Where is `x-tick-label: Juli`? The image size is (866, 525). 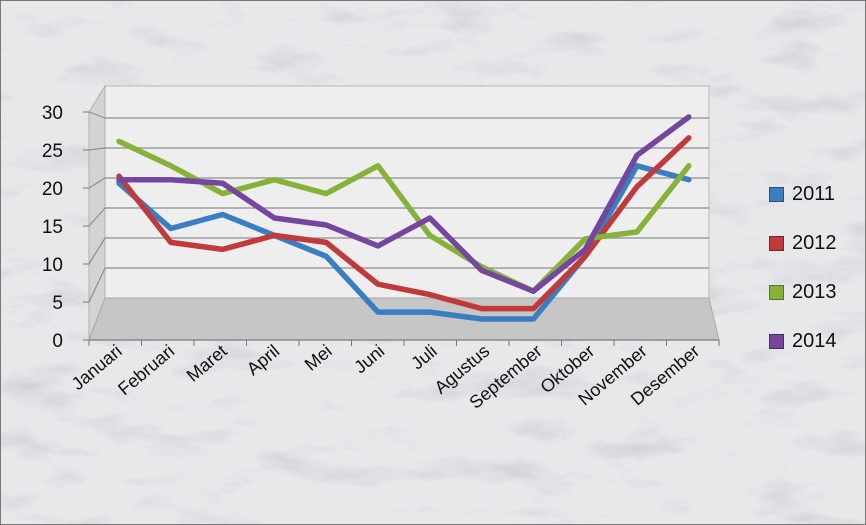
x-tick-label: Juli is located at coordinates (424, 357).